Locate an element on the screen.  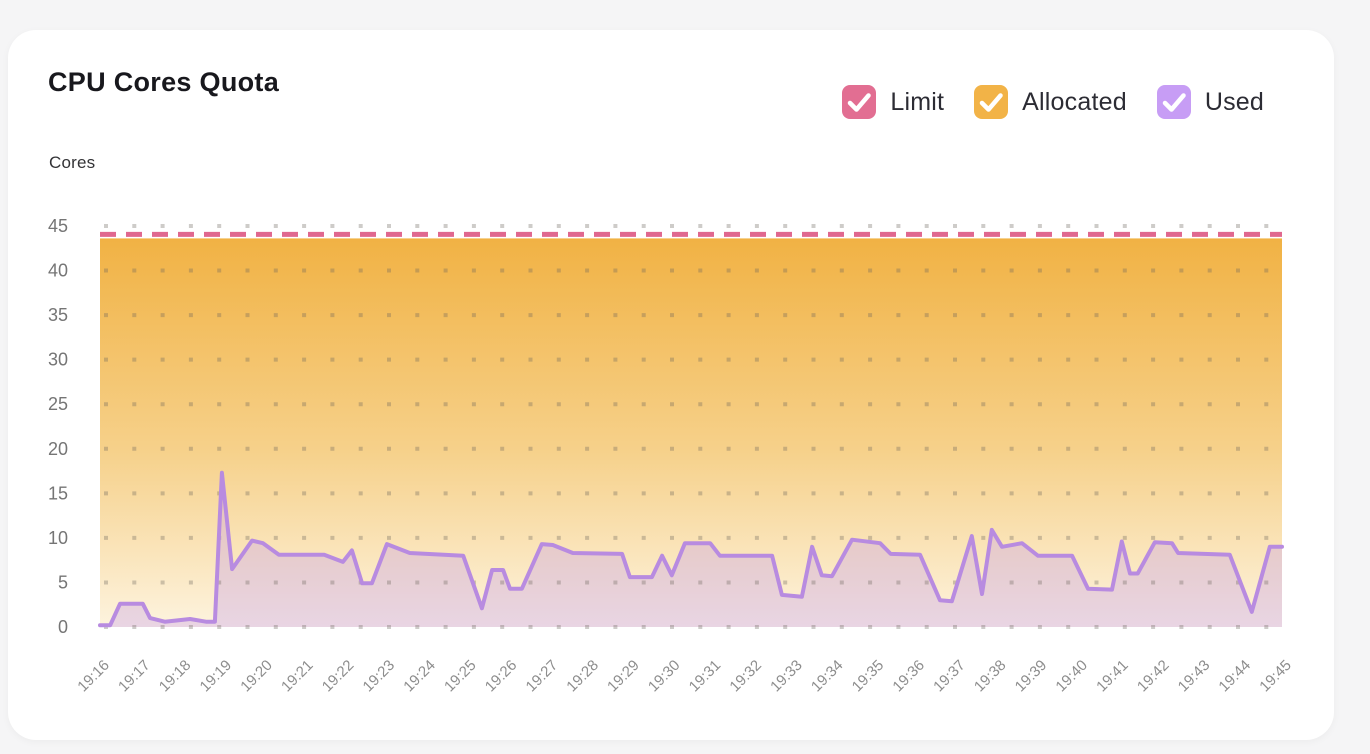
x-tick-label-19-20: 19:20 is located at coordinates (256, 676).